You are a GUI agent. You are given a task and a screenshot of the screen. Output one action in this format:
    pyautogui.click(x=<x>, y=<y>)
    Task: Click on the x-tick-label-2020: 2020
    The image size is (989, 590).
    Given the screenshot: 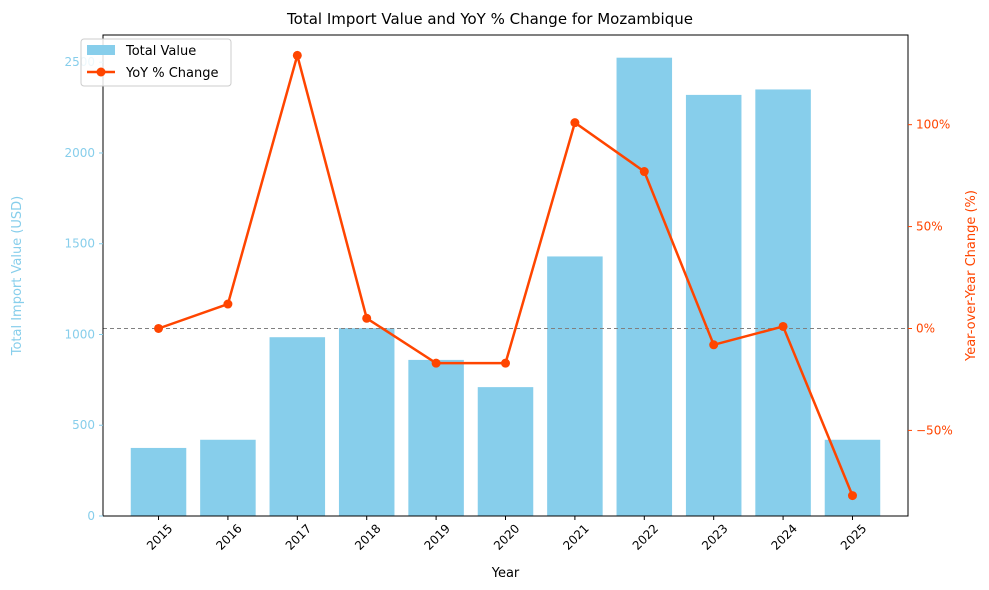 What is the action you would take?
    pyautogui.click(x=506, y=536)
    